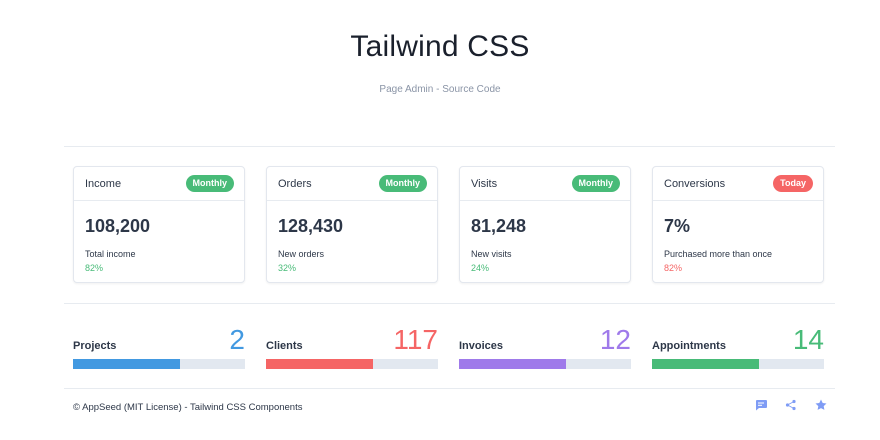 The height and width of the screenshot is (440, 880). Describe the element at coordinates (738, 184) in the screenshot. I see `card-header: Conversions Today` at that location.